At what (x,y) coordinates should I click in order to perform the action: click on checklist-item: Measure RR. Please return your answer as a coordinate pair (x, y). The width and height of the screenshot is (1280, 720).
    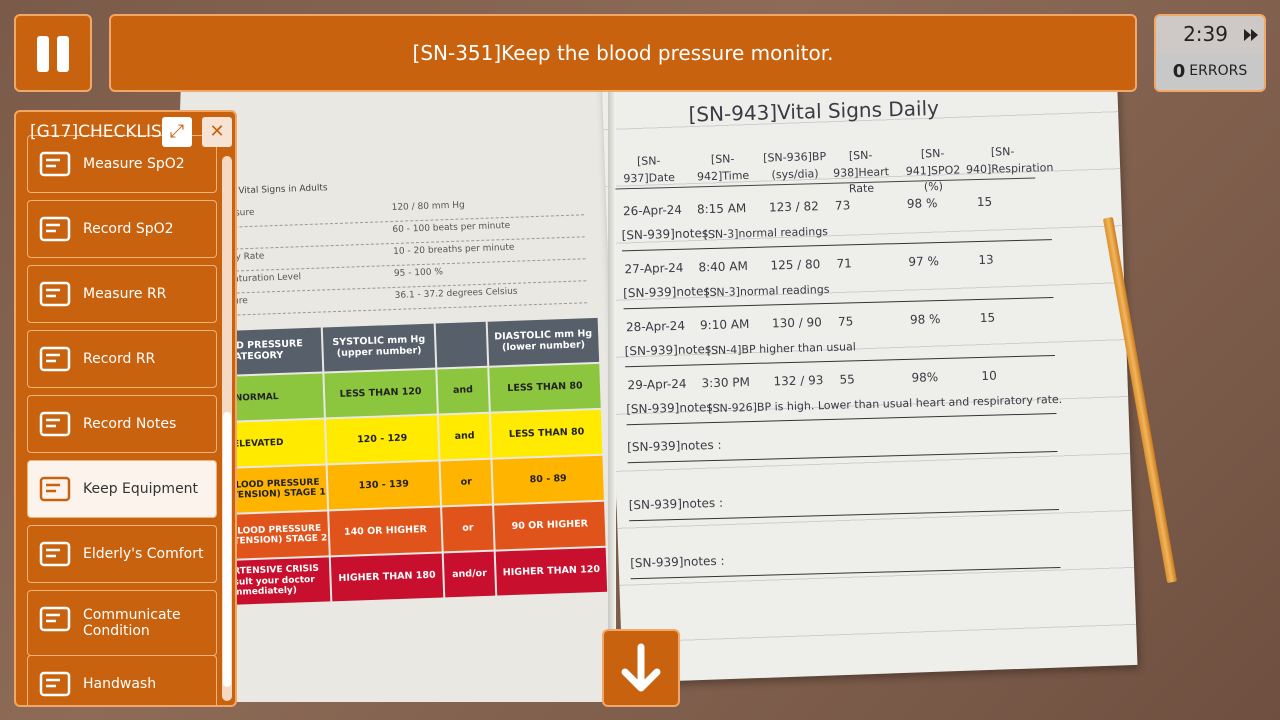
    Looking at the image, I should click on (122, 294).